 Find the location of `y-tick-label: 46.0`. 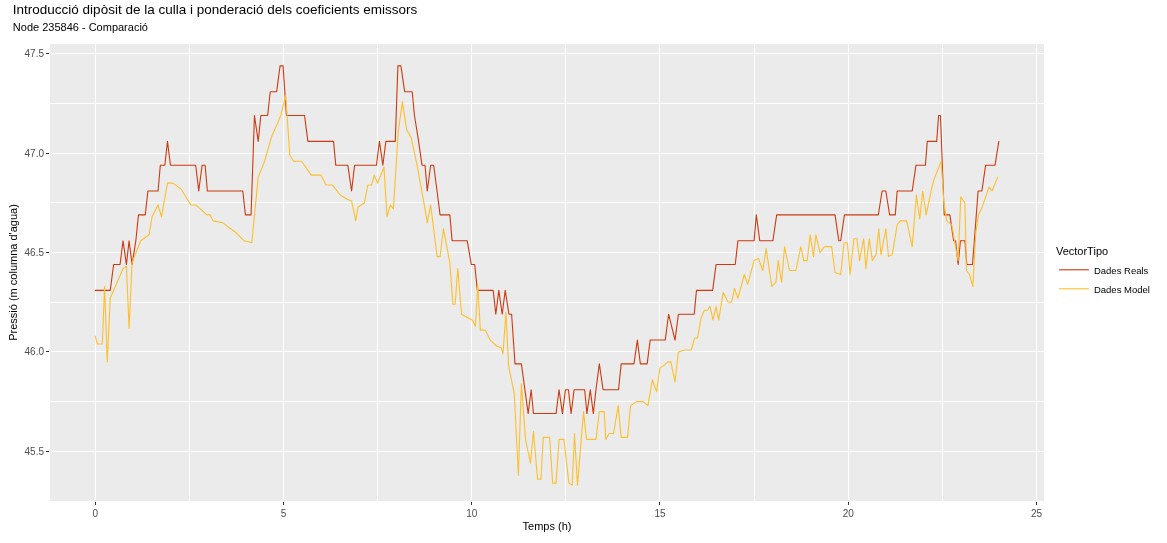

y-tick-label: 46.0 is located at coordinates (34, 352).